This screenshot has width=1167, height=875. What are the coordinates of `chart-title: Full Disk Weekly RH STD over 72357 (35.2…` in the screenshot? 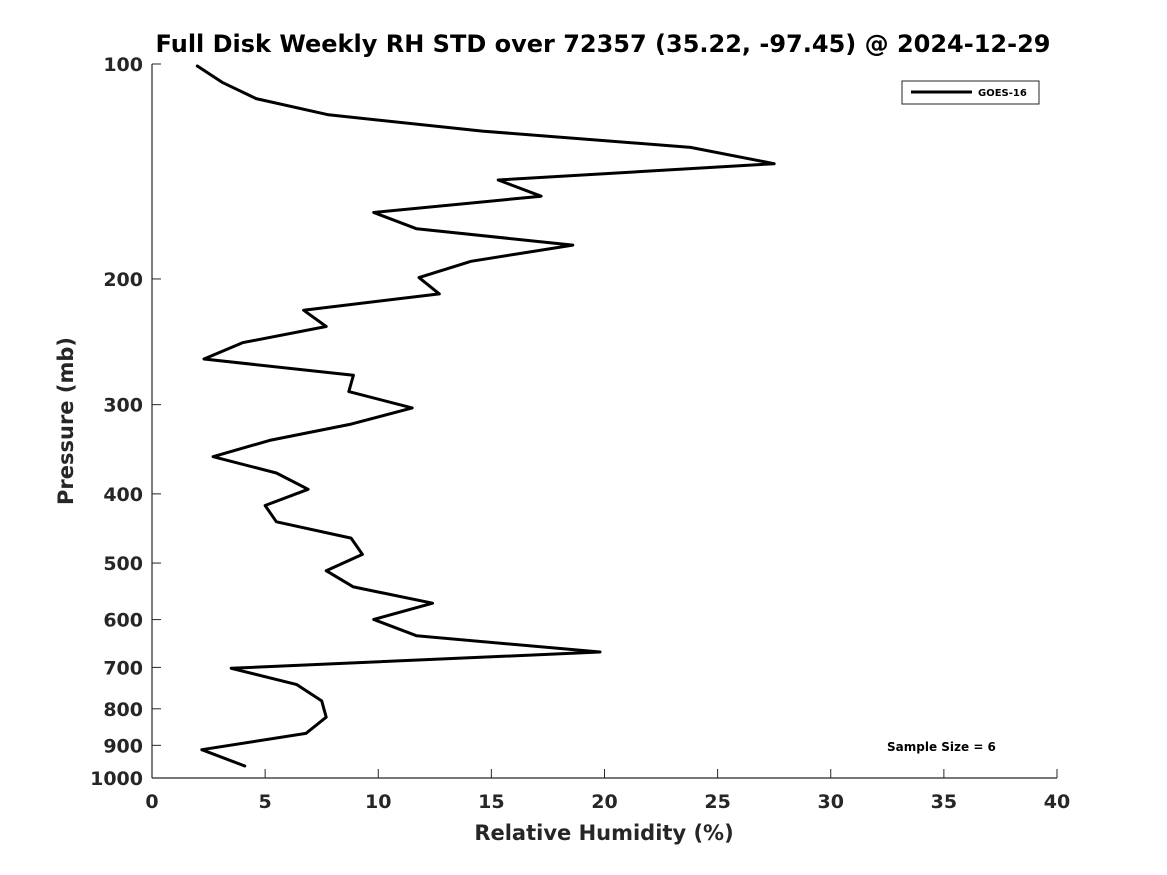 It's located at (603, 44).